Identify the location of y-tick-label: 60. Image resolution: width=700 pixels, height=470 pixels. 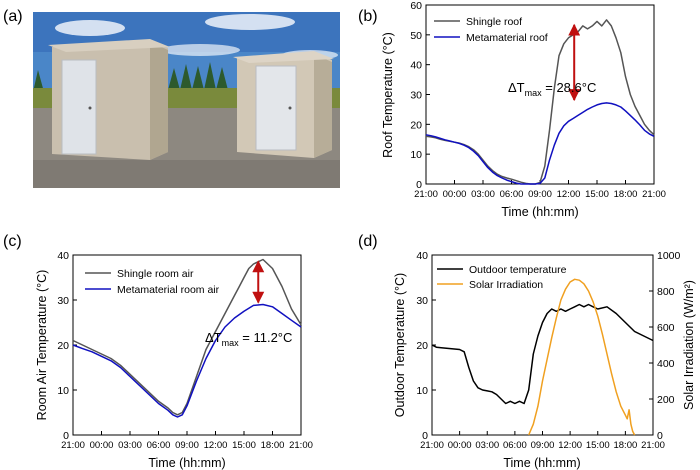
(416, 6).